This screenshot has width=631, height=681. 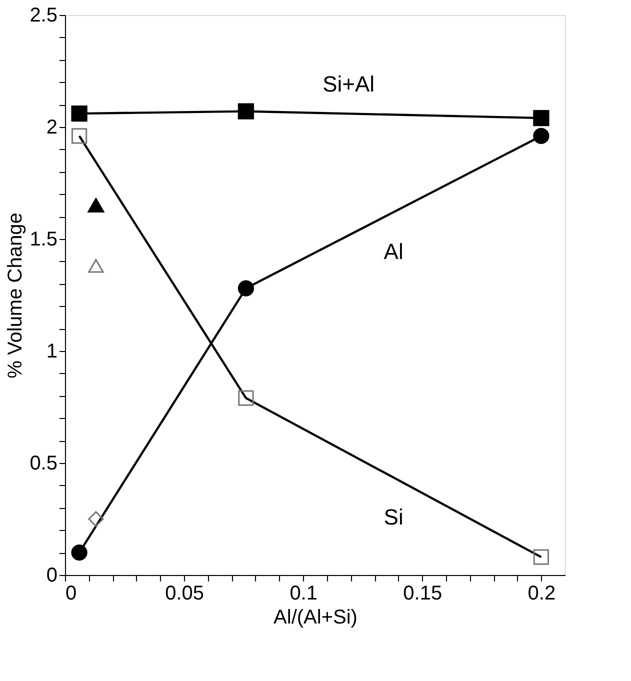 What do you see at coordinates (184, 593) in the screenshot?
I see `x-tick-label: 0.05` at bounding box center [184, 593].